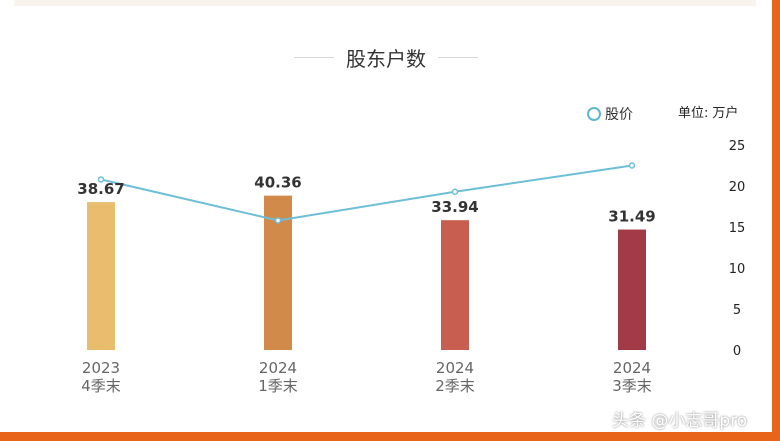 This screenshot has width=780, height=441. I want to click on bar-value-label: 38.67, so click(100, 189).